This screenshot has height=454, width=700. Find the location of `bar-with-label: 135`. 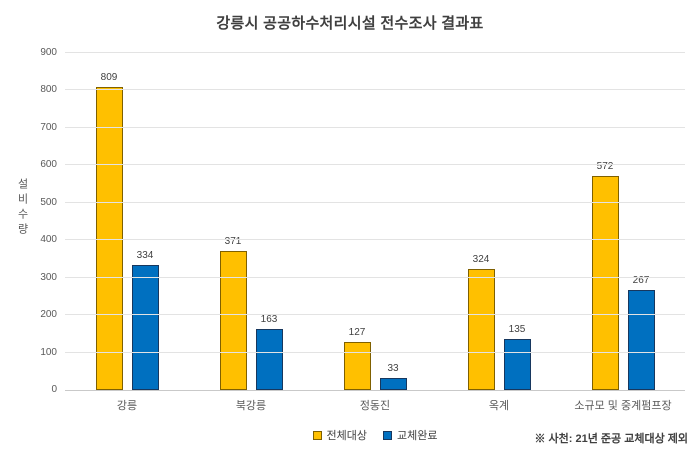

bar-with-label: 135 is located at coordinates (517, 357).